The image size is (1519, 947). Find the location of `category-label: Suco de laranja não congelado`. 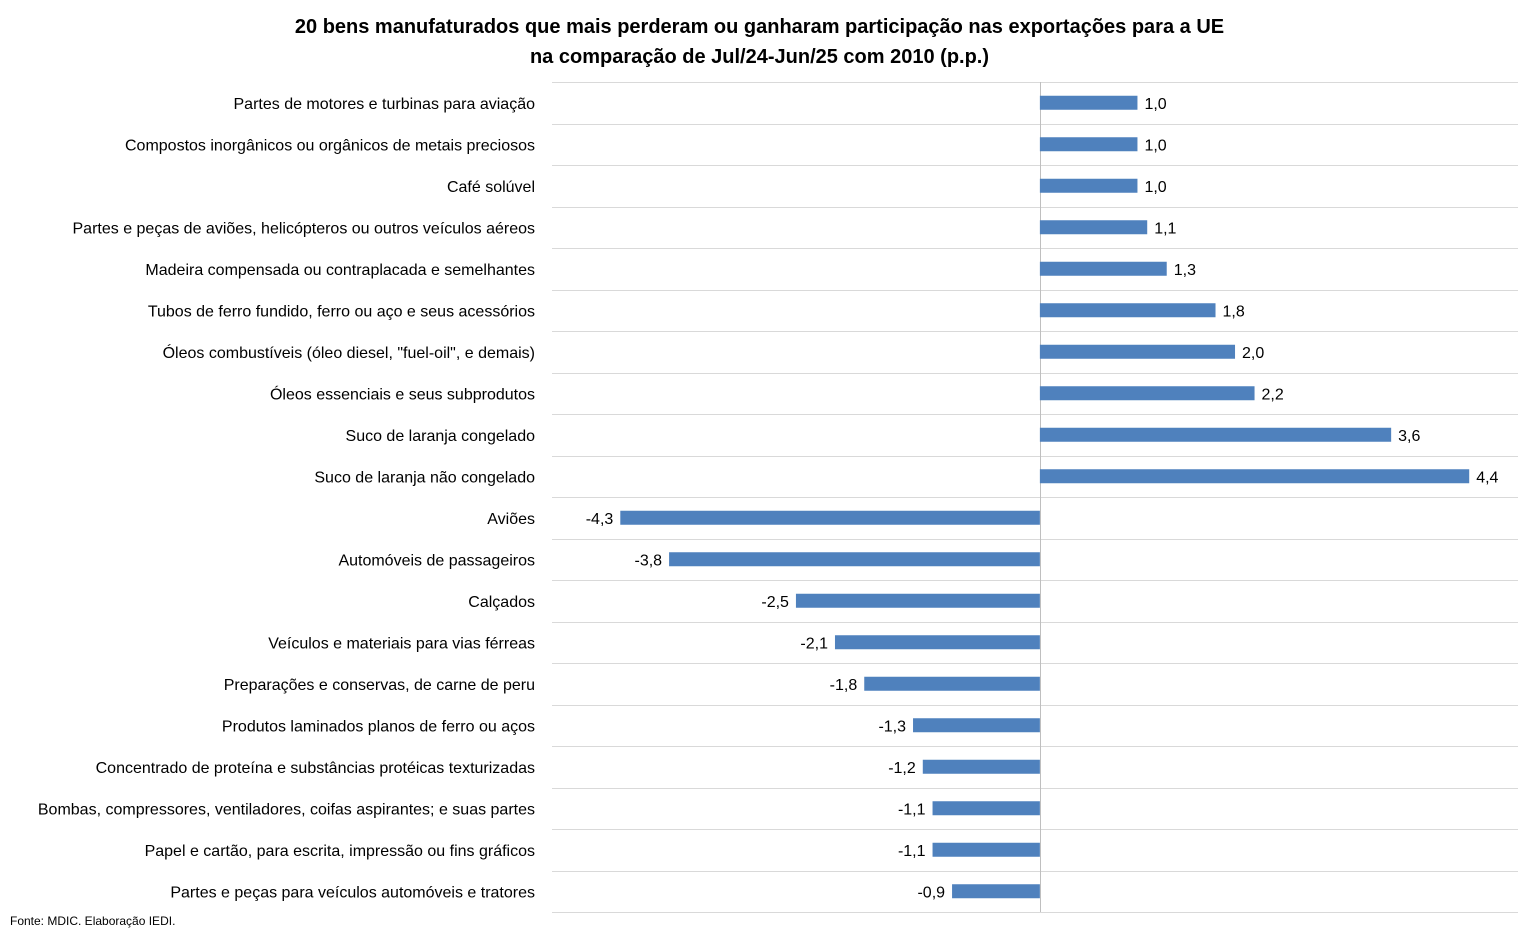

category-label: Suco de laranja não congelado is located at coordinates (424, 477).